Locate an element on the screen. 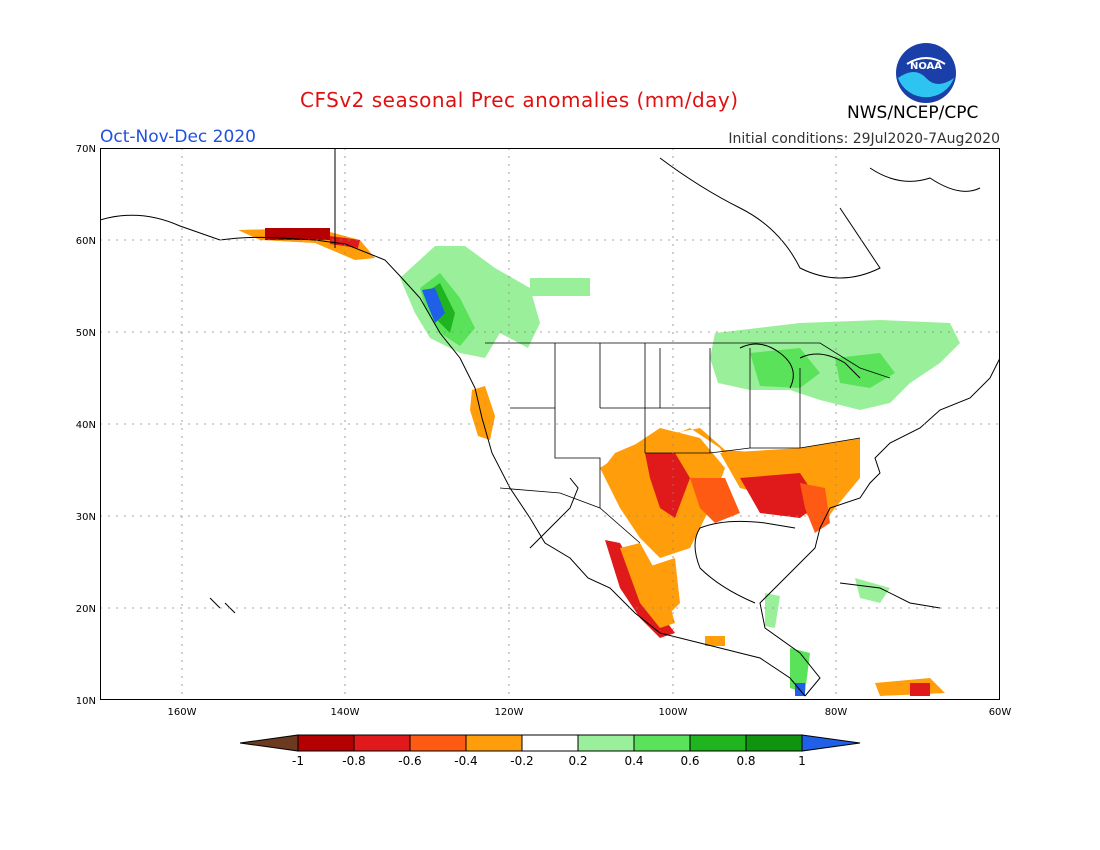 This screenshot has width=1100, height=850. map-title: CFSv2 seasonal Prec anomalies (mm/day) is located at coordinates (519, 100).